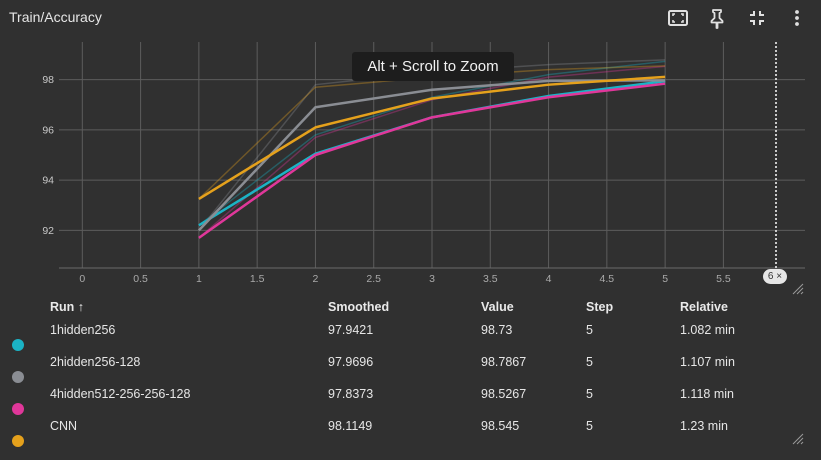 The width and height of the screenshot is (821, 460). I want to click on raw-value: 98.73, so click(497, 330).